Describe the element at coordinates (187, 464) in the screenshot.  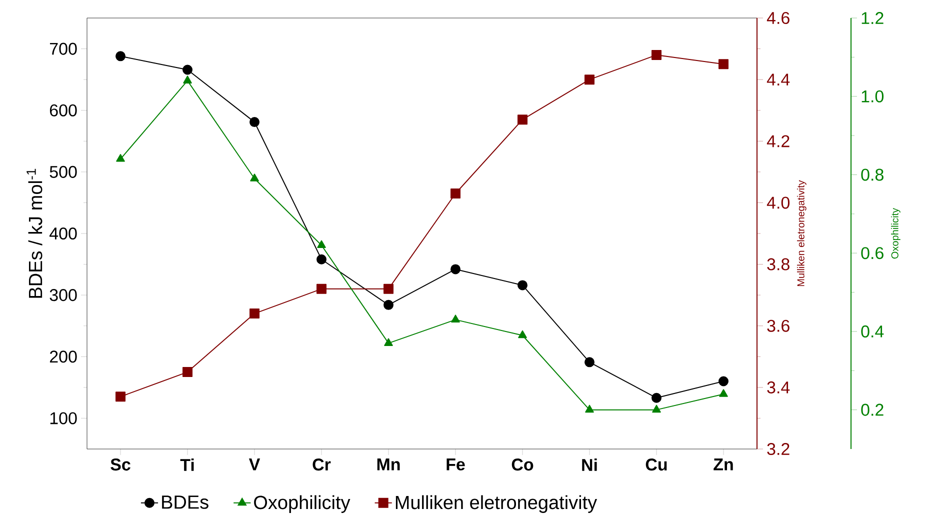
I see `x-tick-label: Ti` at that location.